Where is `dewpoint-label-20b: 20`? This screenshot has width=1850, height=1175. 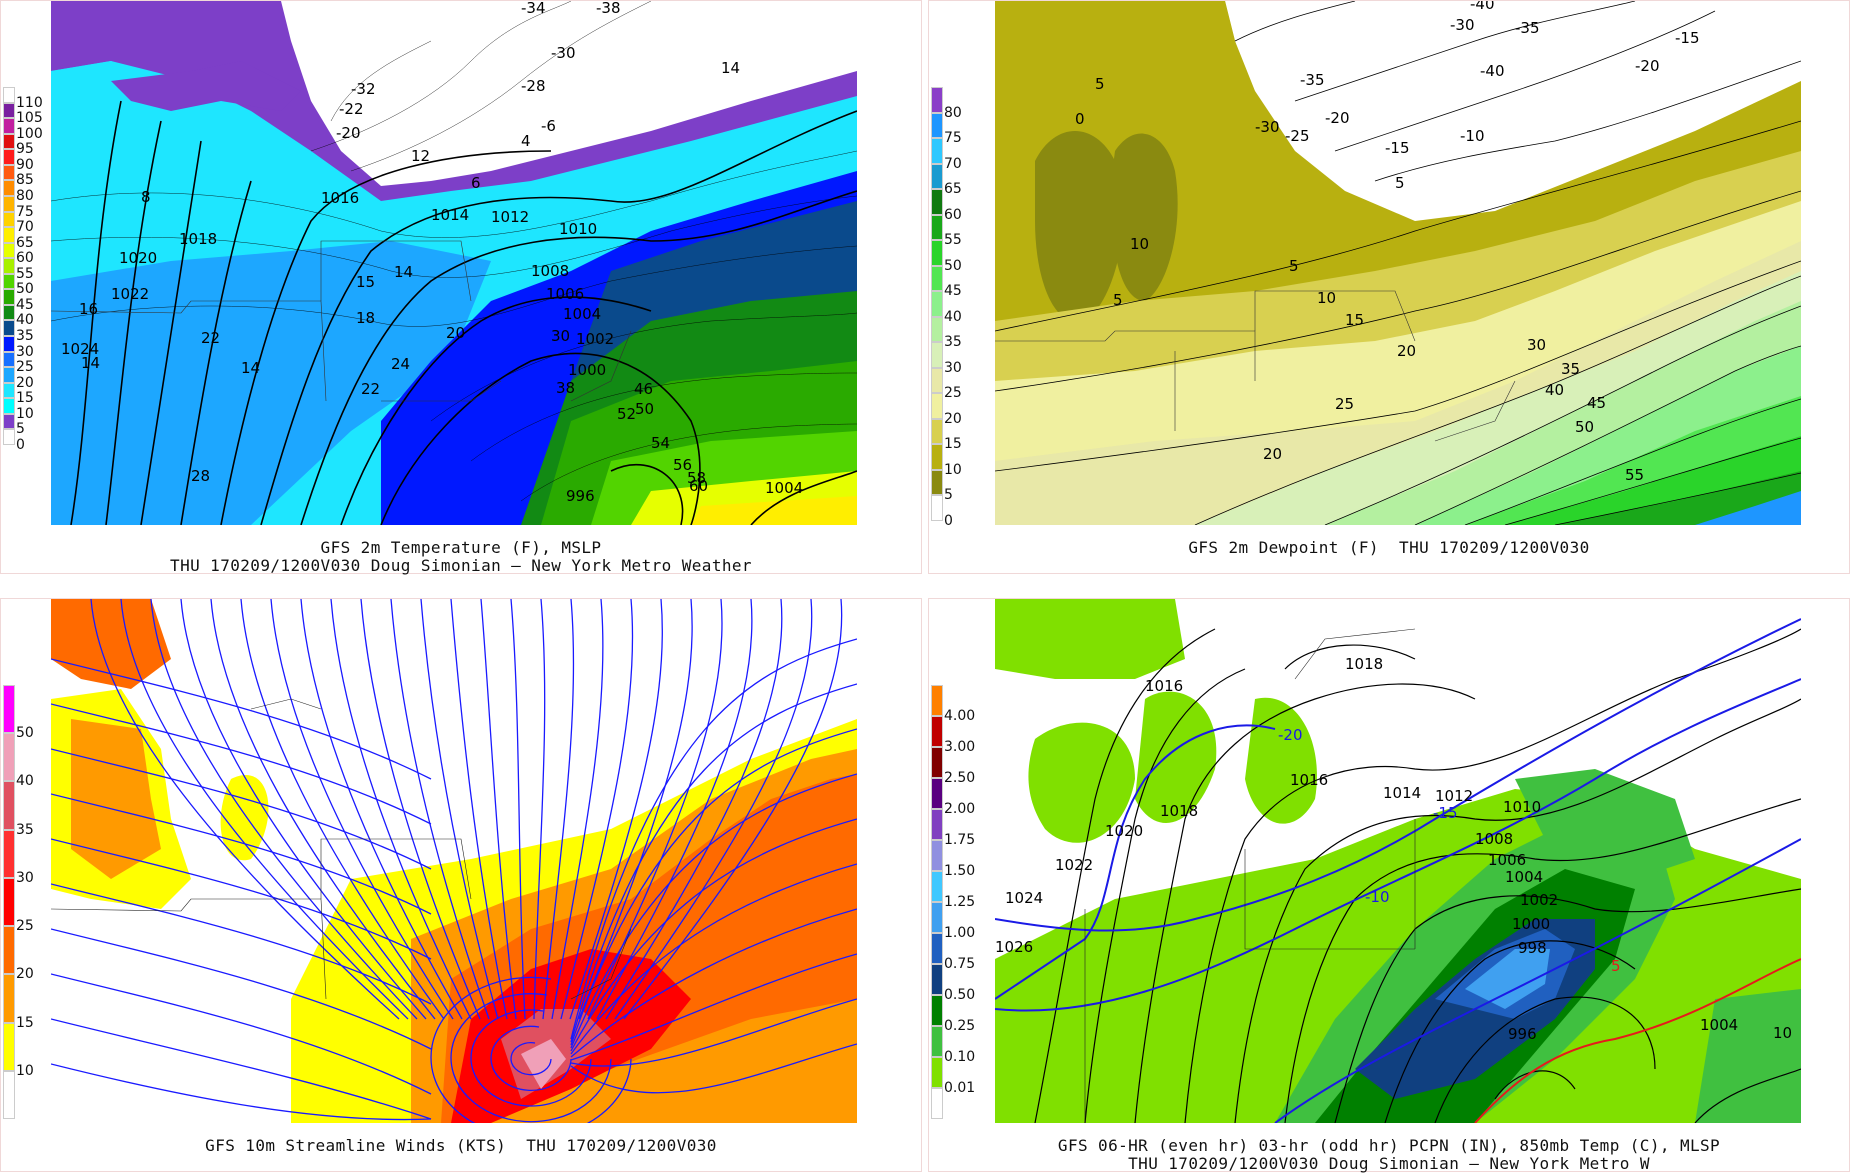 dewpoint-label-20b: 20 is located at coordinates (1272, 454).